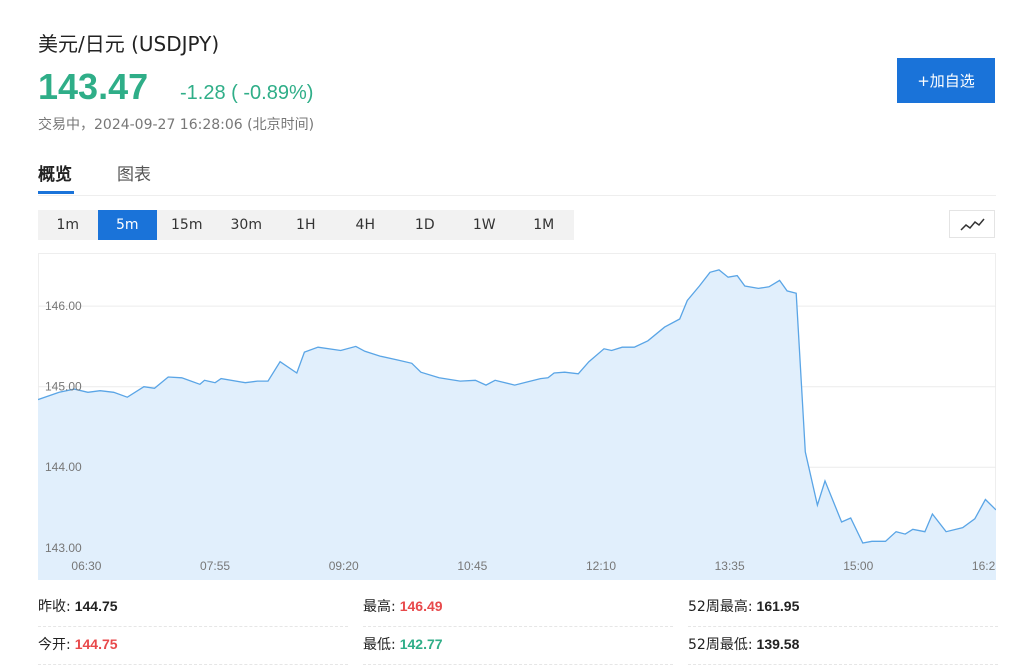 This screenshot has height=671, width=1024. I want to click on stat: 52周最低: 139.58, so click(743, 644).